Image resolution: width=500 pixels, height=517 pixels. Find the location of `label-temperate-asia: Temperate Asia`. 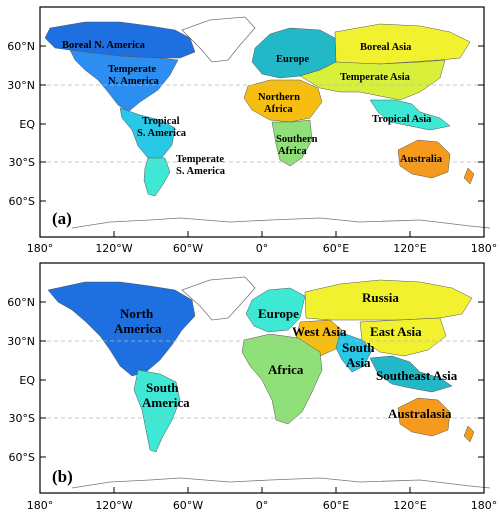

label-temperate-asia: Temperate Asia is located at coordinates (375, 77).